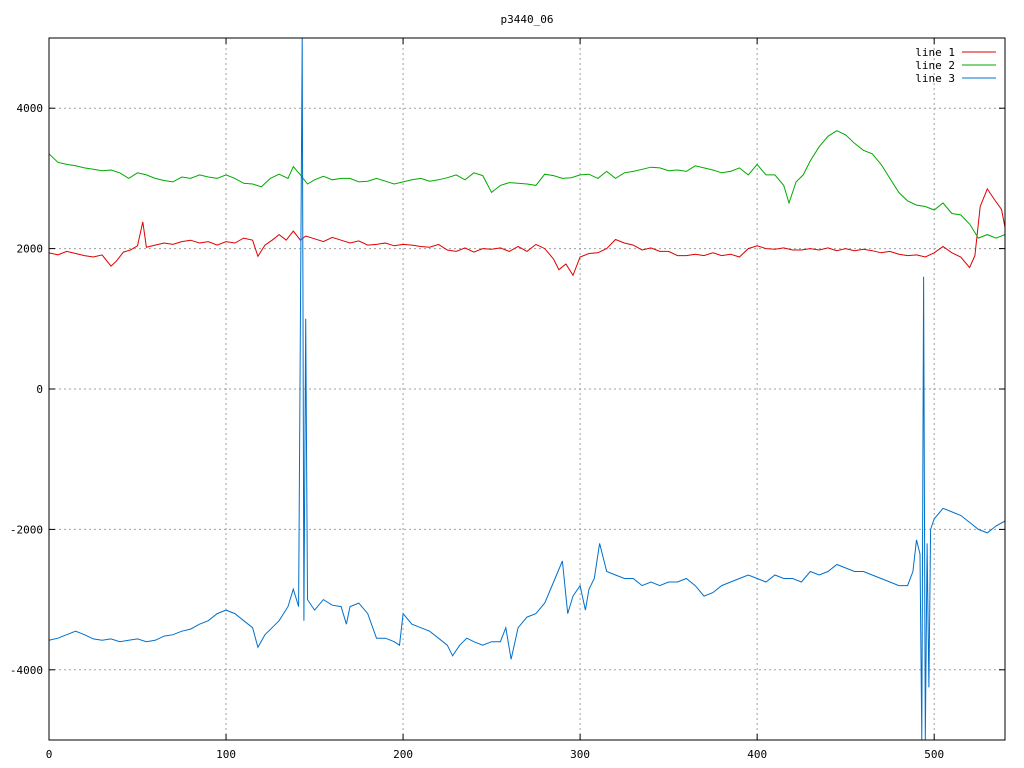 Image resolution: width=1024 pixels, height=768 pixels. Describe the element at coordinates (935, 52) in the screenshot. I see `legend-label: line 1` at that location.